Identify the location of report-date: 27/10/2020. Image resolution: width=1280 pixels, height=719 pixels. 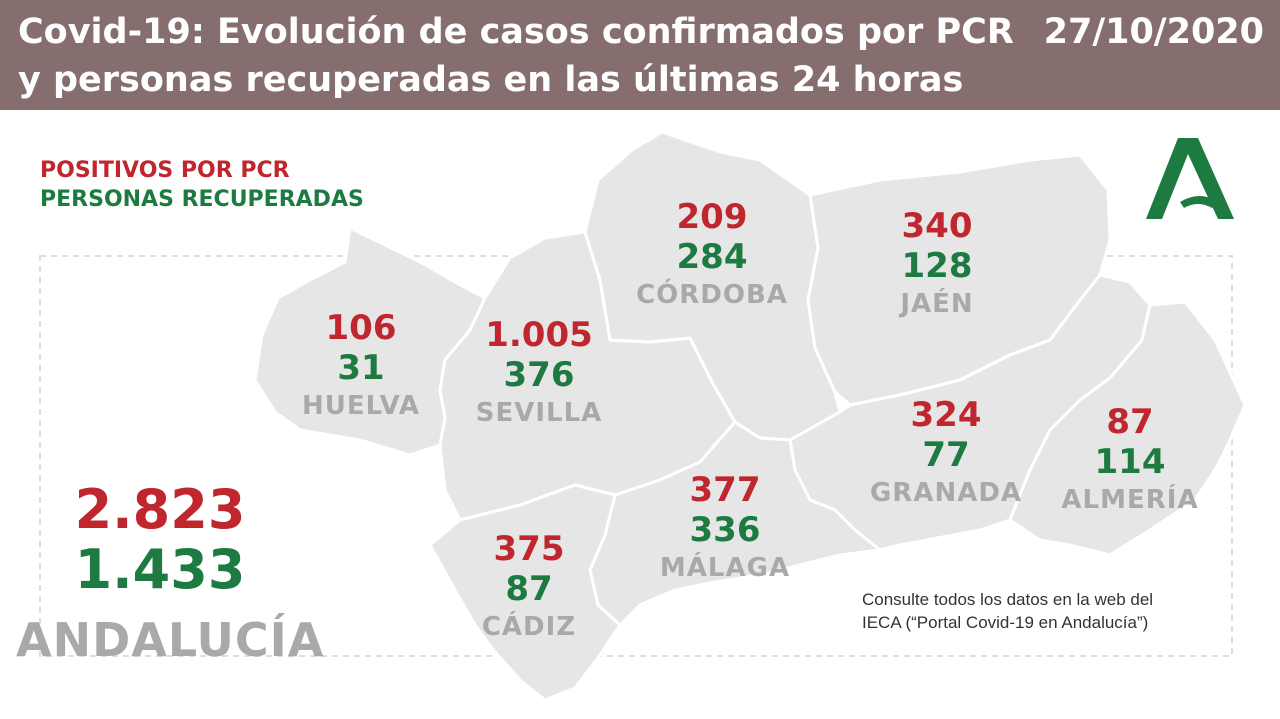
(1153, 32).